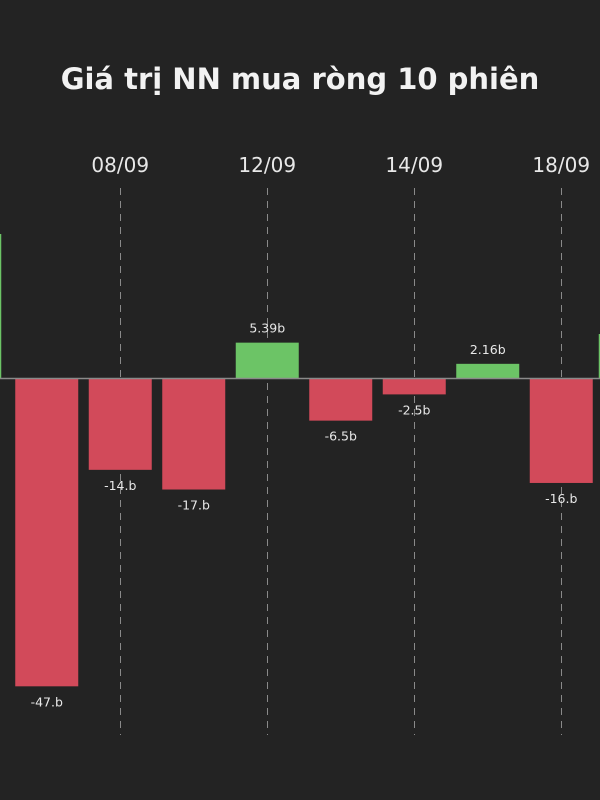 This screenshot has width=600, height=800. What do you see at coordinates (267, 328) in the screenshot?
I see `data-label: 5.39b` at bounding box center [267, 328].